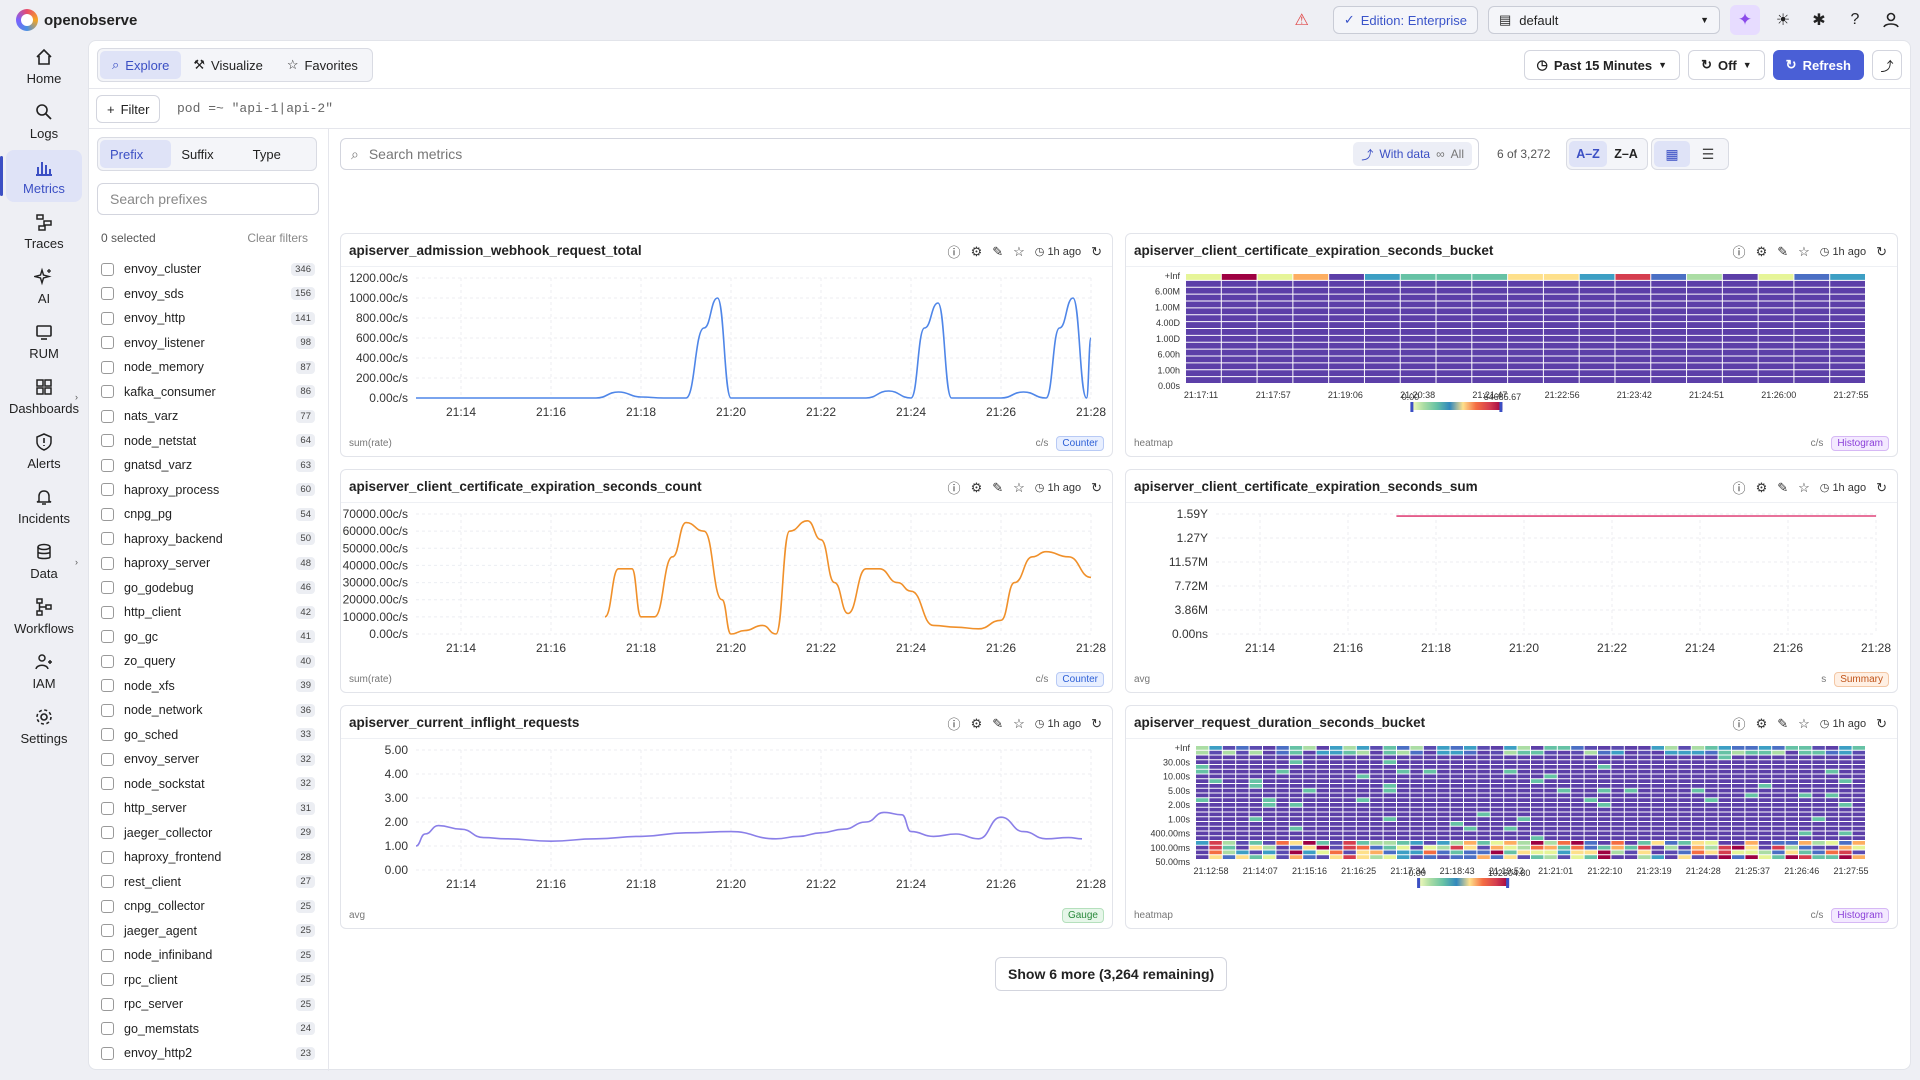 Image resolution: width=1920 pixels, height=1080 pixels. What do you see at coordinates (44, 726) in the screenshot?
I see `nav-item-settings: Settings` at bounding box center [44, 726].